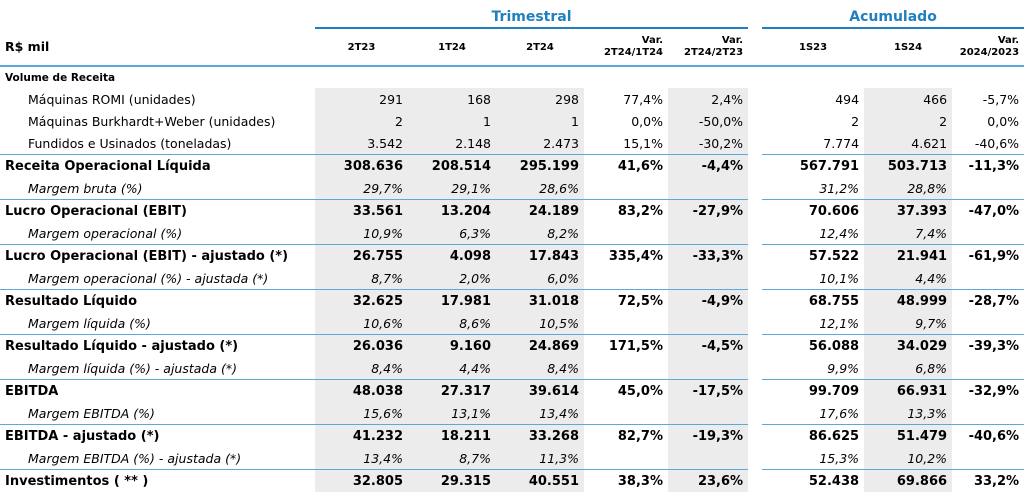 Image resolution: width=1024 pixels, height=501 pixels. I want to click on table-cell: 567.791, so click(813, 165).